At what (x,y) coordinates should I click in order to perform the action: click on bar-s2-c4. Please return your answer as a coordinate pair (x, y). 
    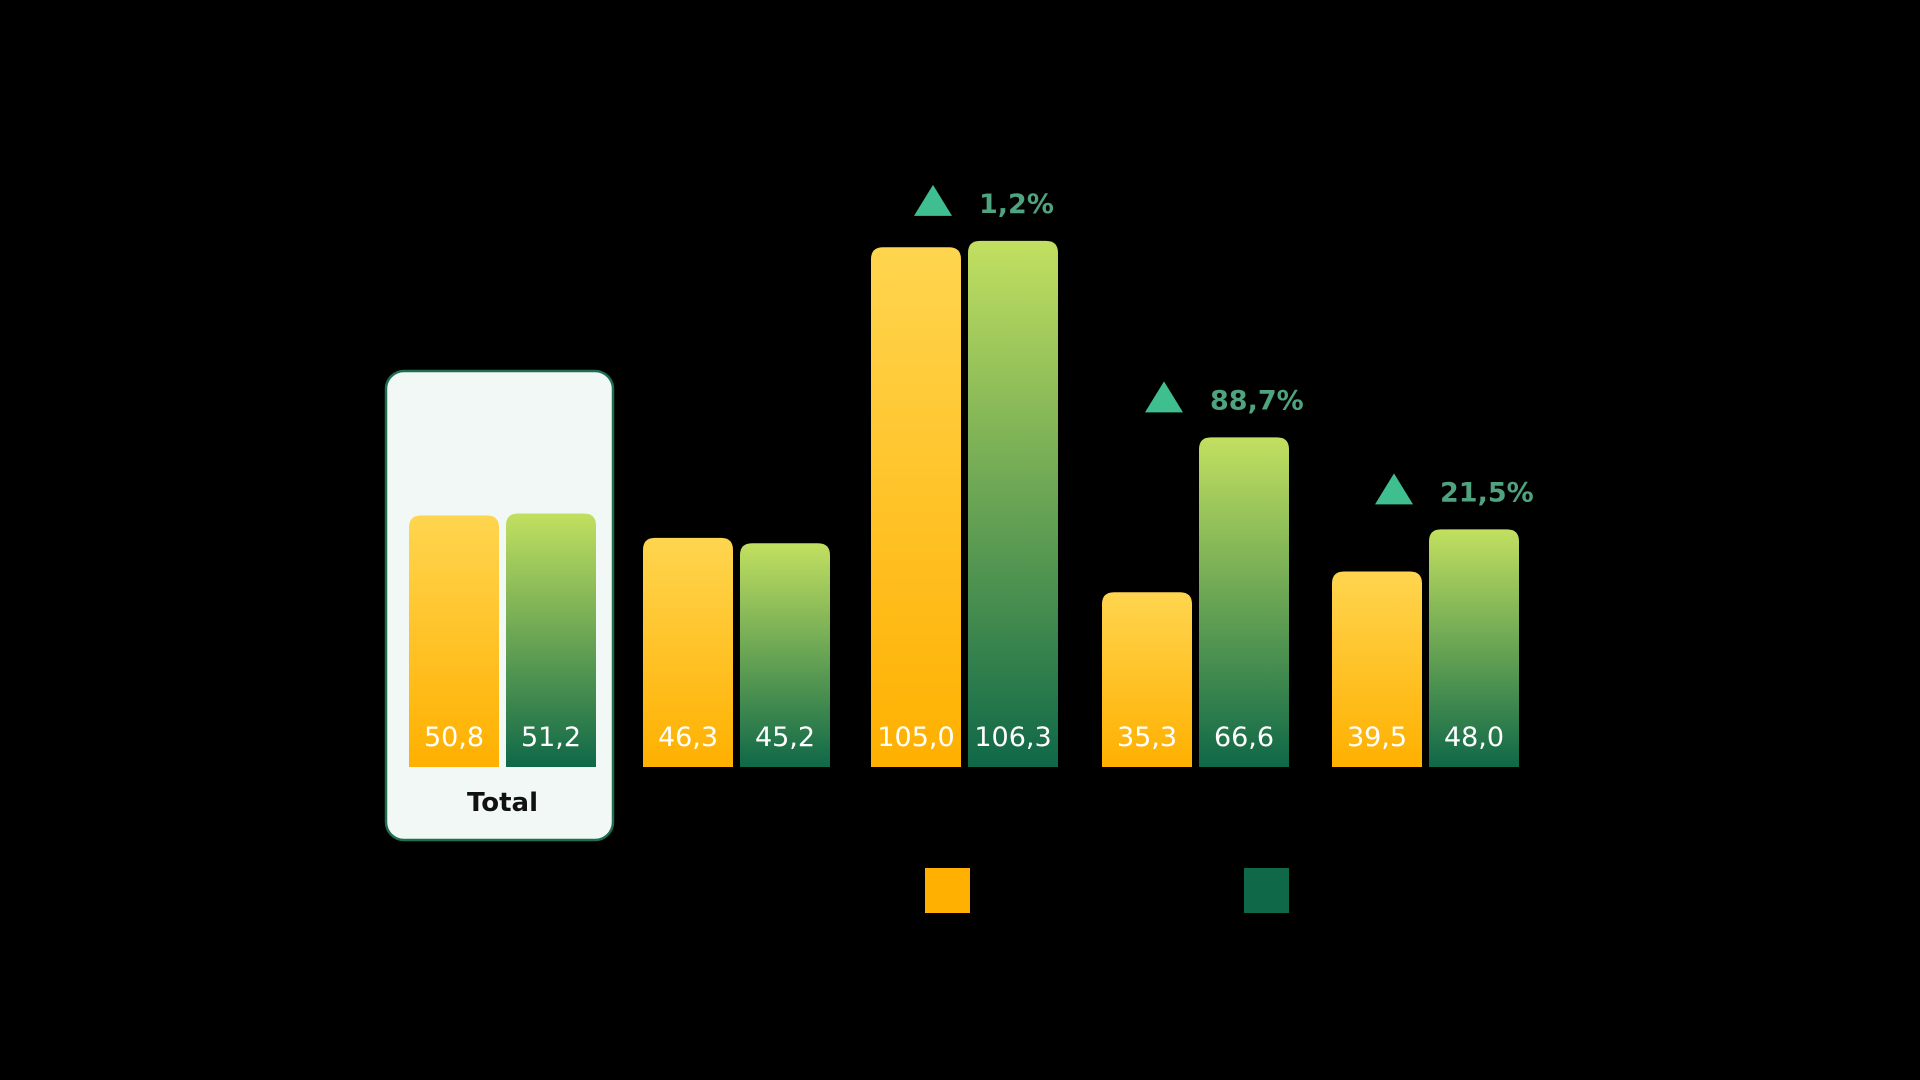
    Looking at the image, I should click on (1244, 602).